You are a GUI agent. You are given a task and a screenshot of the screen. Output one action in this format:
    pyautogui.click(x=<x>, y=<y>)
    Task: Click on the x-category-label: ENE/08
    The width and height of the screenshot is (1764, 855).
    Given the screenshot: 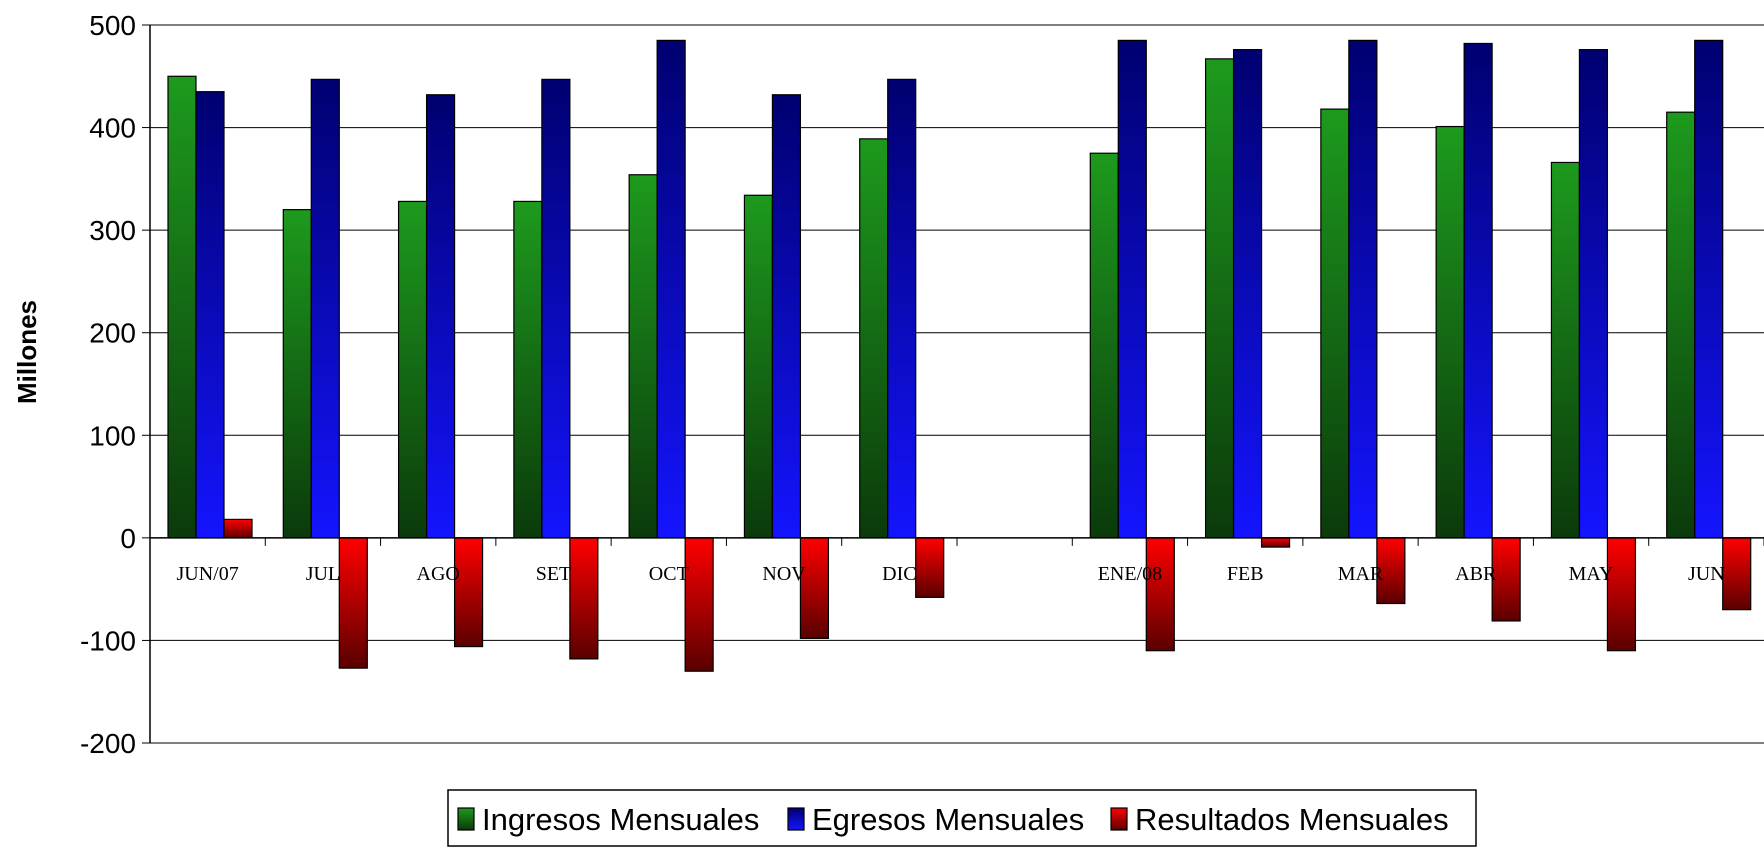 What is the action you would take?
    pyautogui.click(x=1130, y=574)
    